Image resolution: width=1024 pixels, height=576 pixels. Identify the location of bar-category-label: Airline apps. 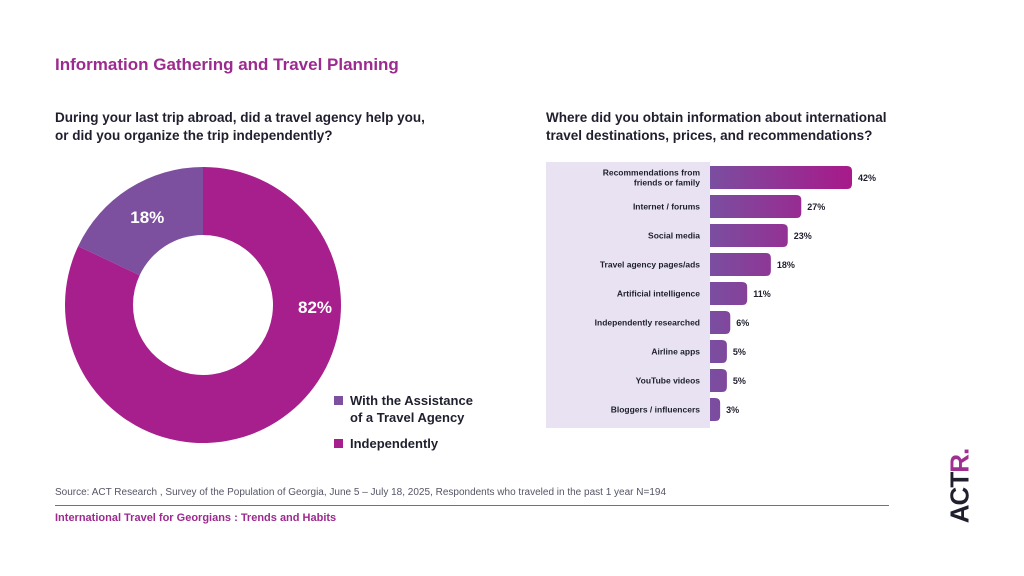
(675, 352).